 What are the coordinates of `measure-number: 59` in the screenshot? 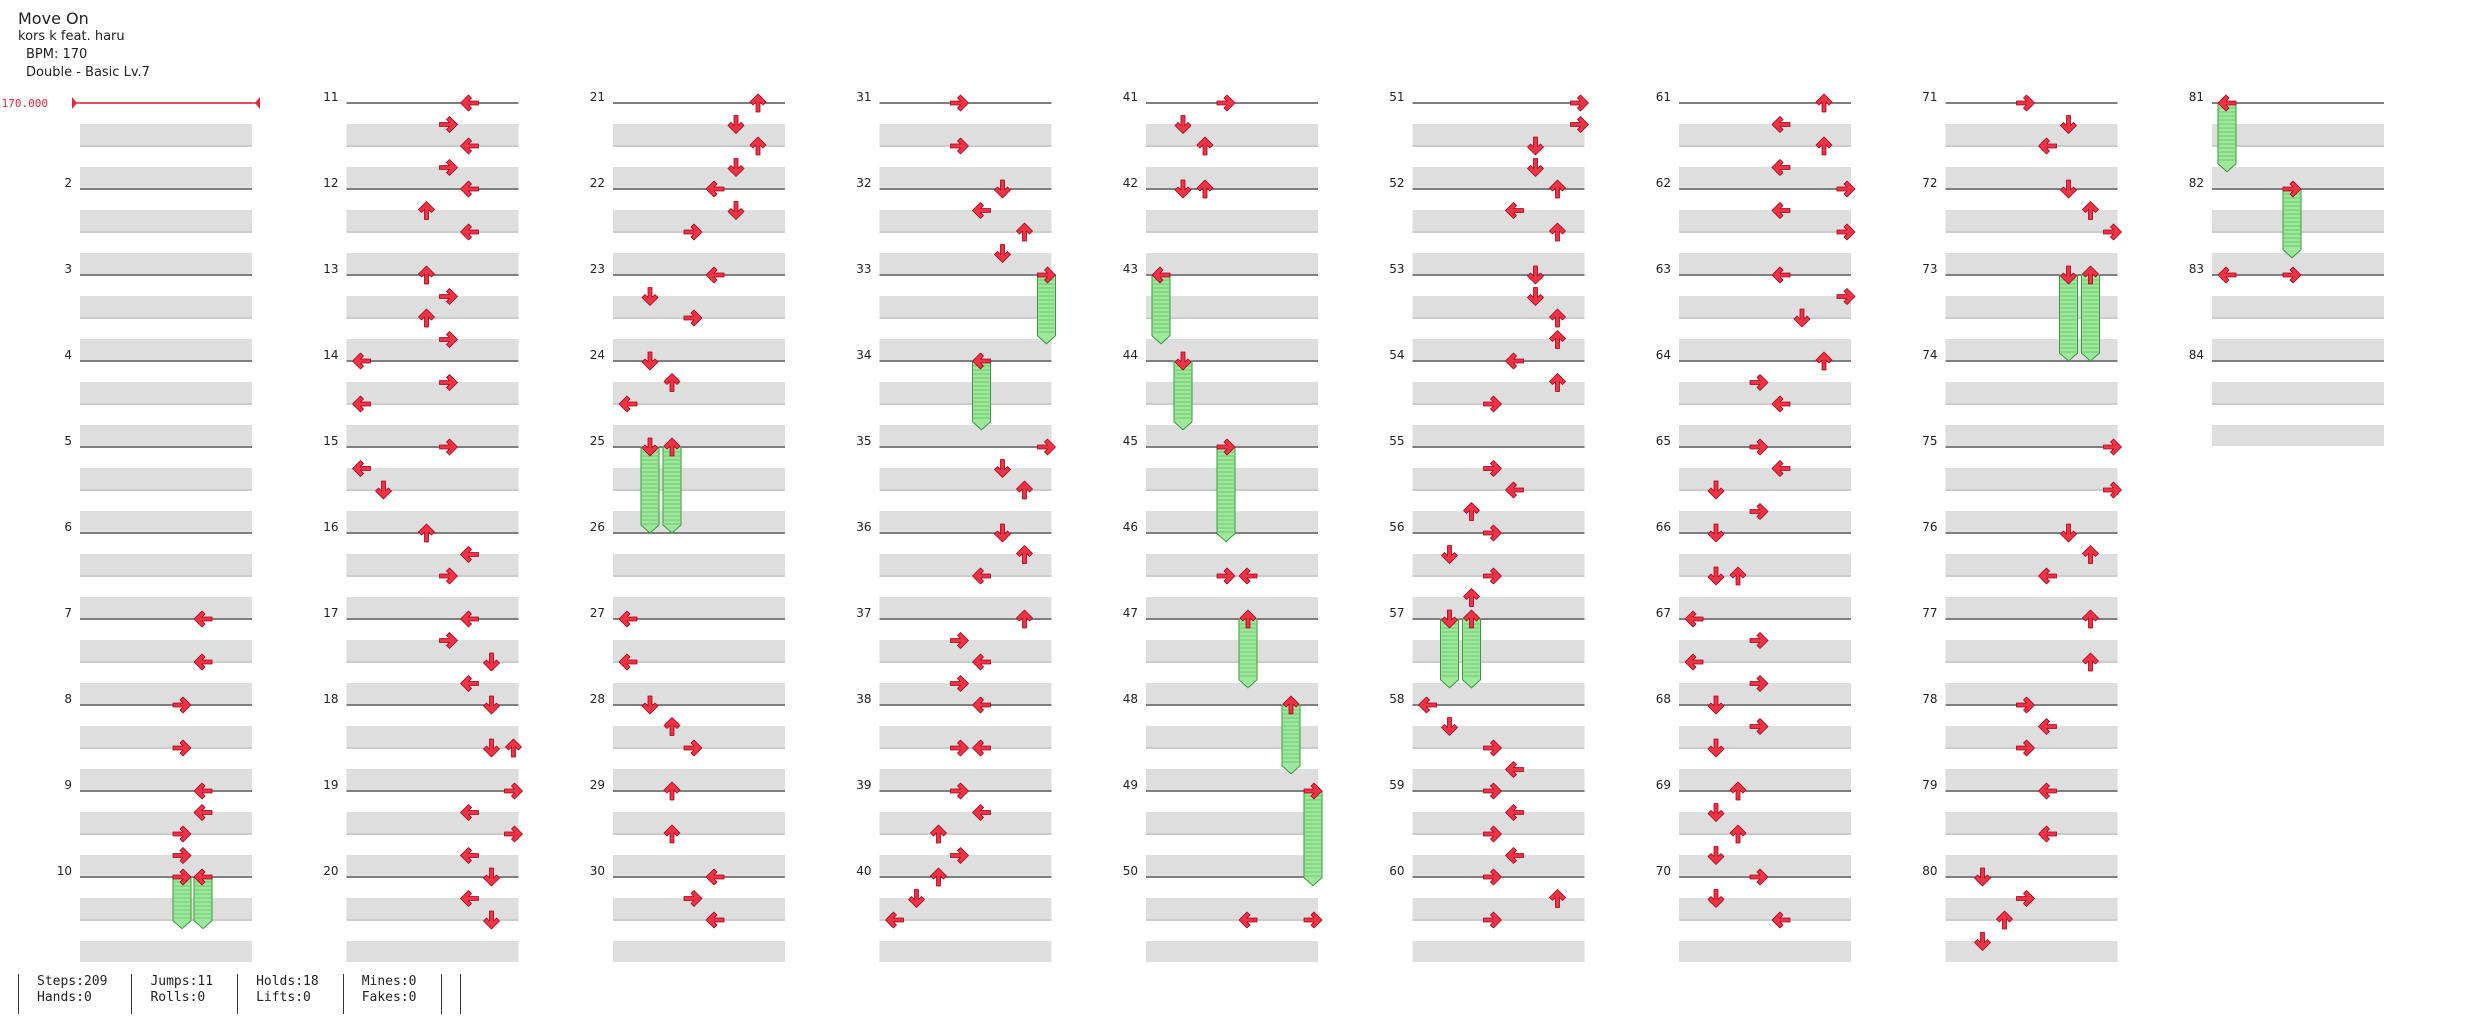 It's located at (1396, 785).